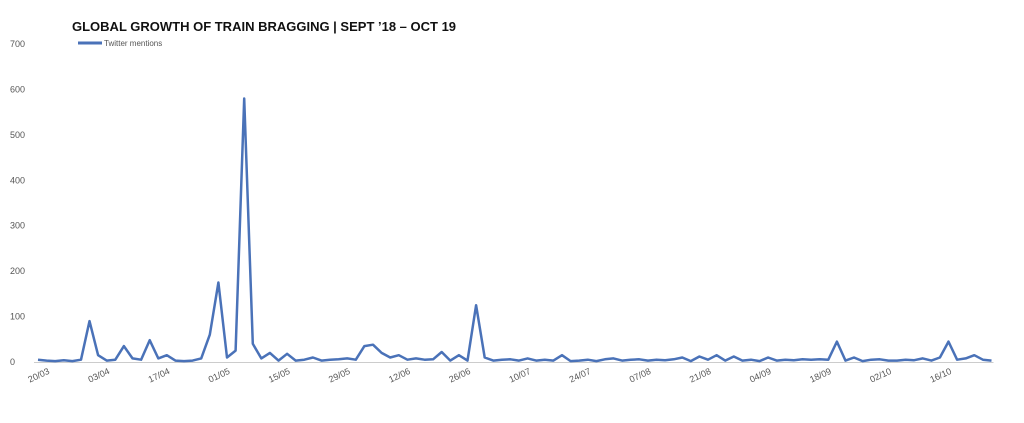  I want to click on x-tick-label: 15/05, so click(279, 375).